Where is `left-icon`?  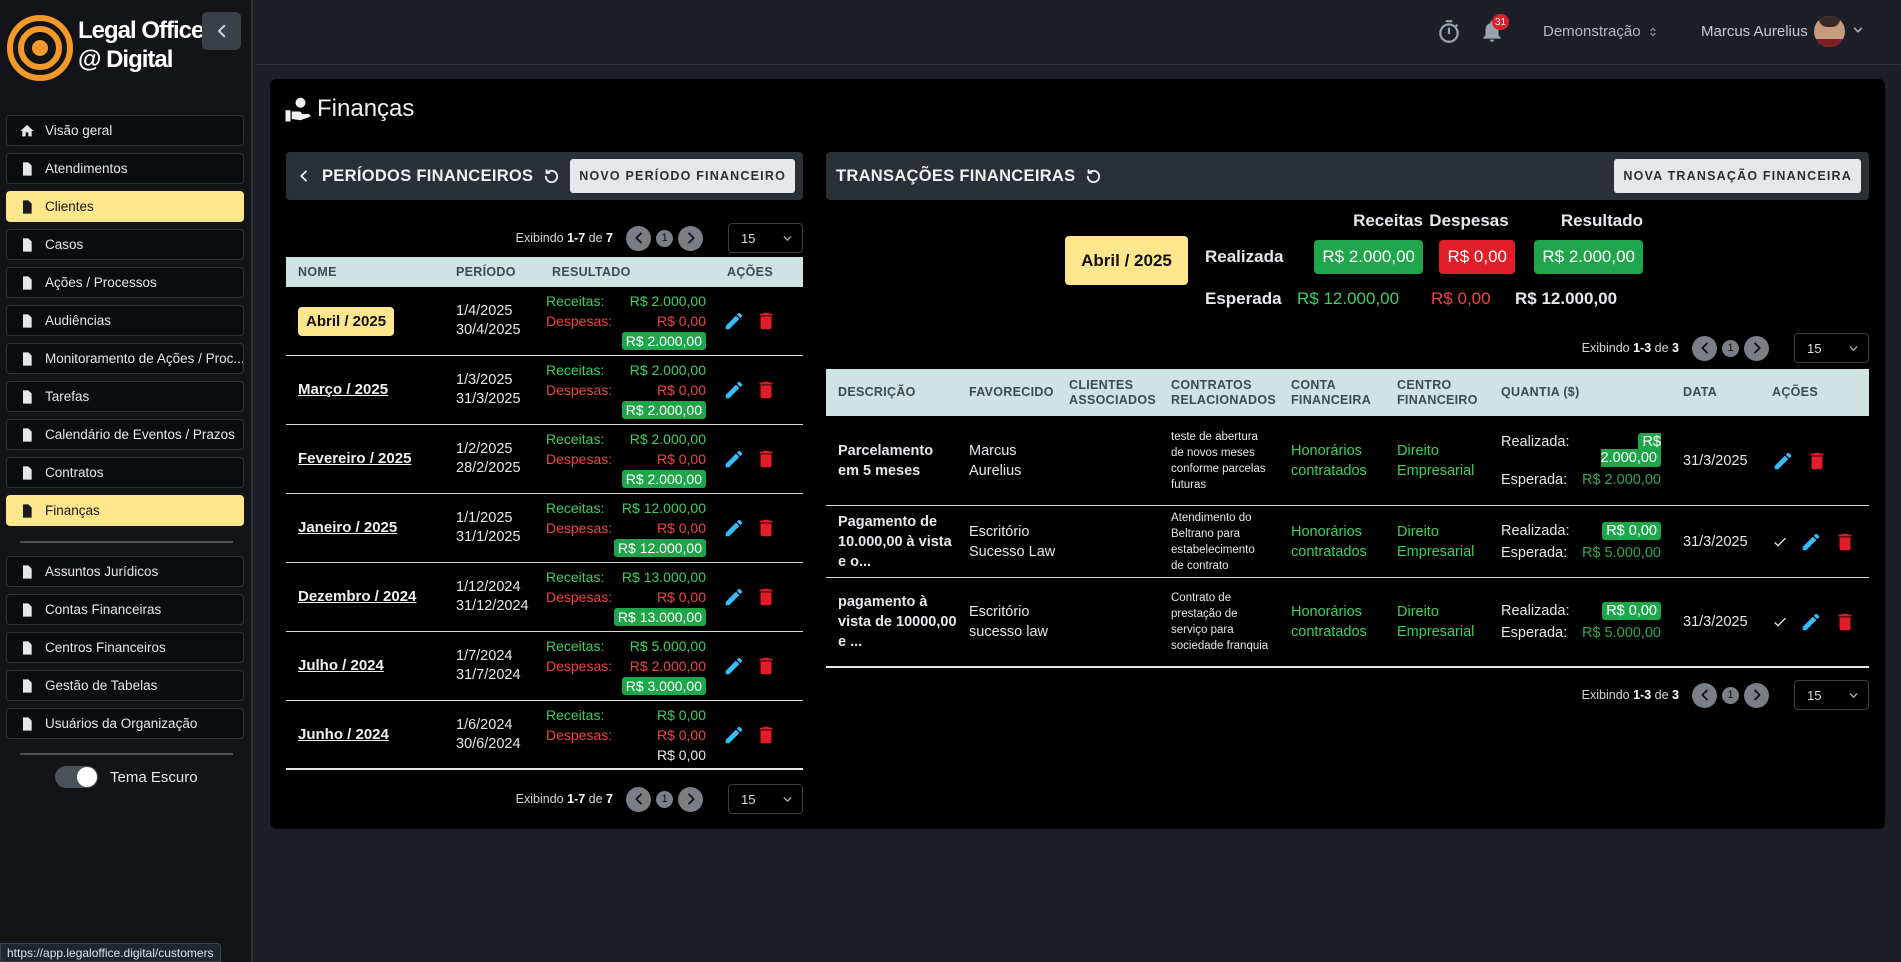
left-icon is located at coordinates (304, 176).